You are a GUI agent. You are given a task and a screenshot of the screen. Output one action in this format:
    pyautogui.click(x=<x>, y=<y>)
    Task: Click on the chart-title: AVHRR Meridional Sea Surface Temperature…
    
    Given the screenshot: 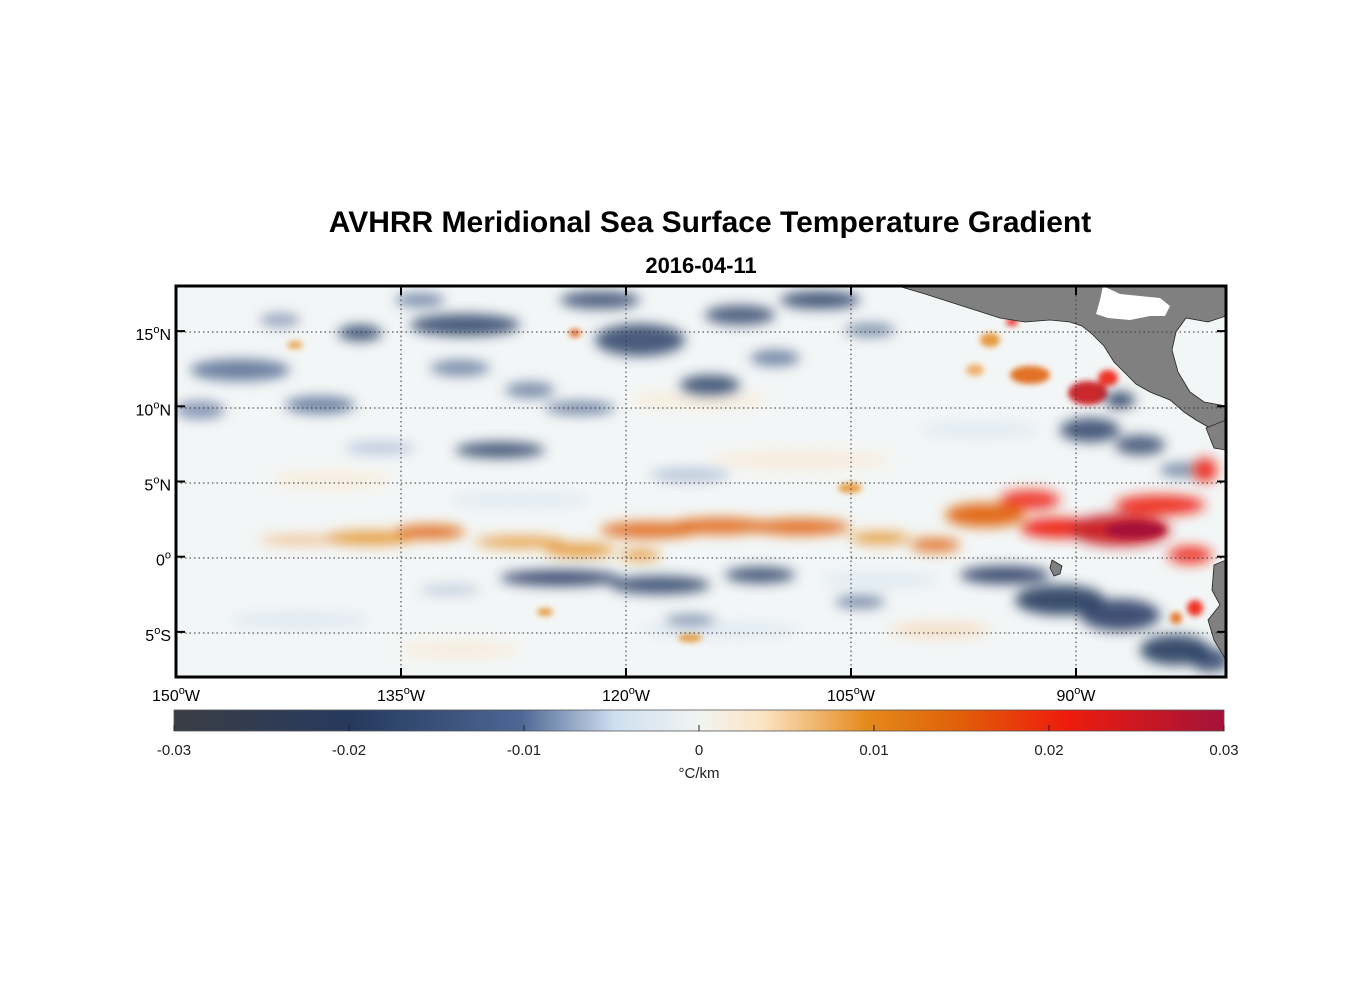 What is the action you would take?
    pyautogui.click(x=710, y=222)
    